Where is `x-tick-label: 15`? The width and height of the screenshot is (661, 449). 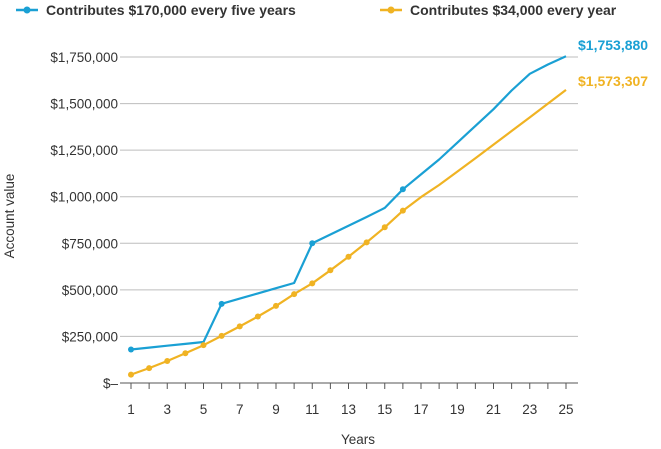
x-tick-label: 15 is located at coordinates (384, 409).